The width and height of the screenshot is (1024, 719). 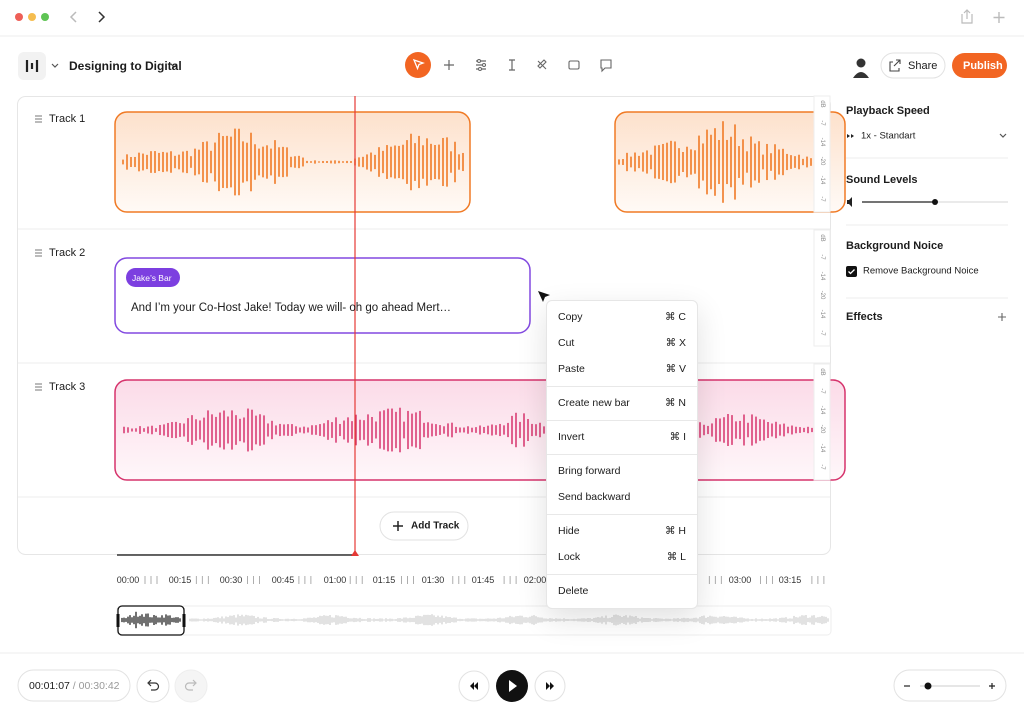 I want to click on menu-item: Invert, so click(x=571, y=437).